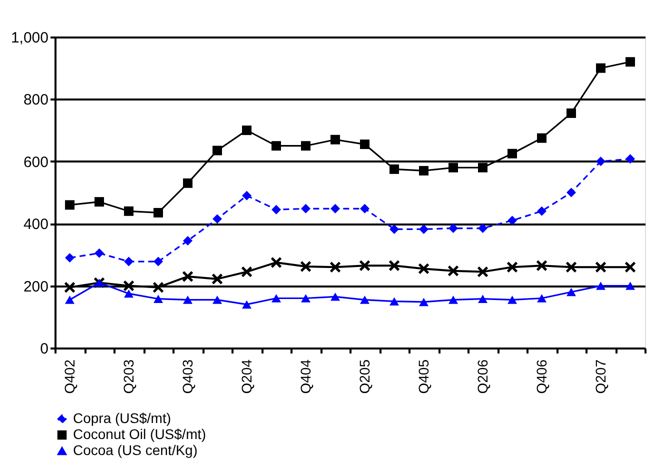 This screenshot has width=671, height=463. Describe the element at coordinates (69, 376) in the screenshot. I see `x-tick-label: Q402` at that location.